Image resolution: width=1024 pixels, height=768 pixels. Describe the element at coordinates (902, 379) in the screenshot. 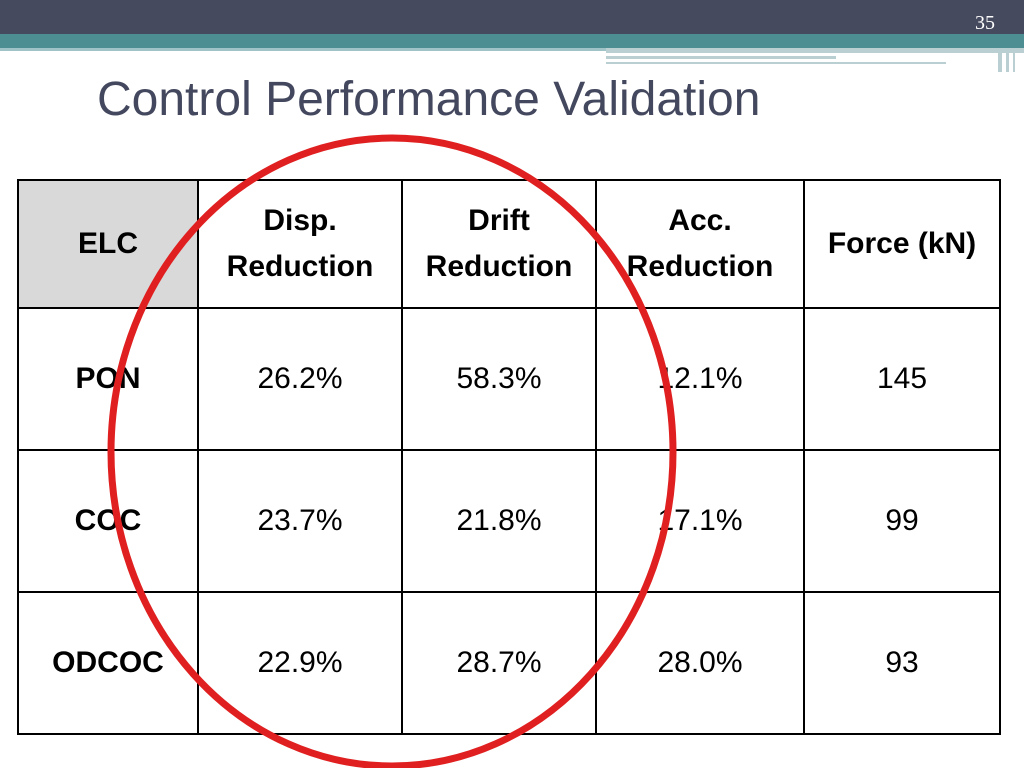

I see `cell-pon-force: 145` at that location.